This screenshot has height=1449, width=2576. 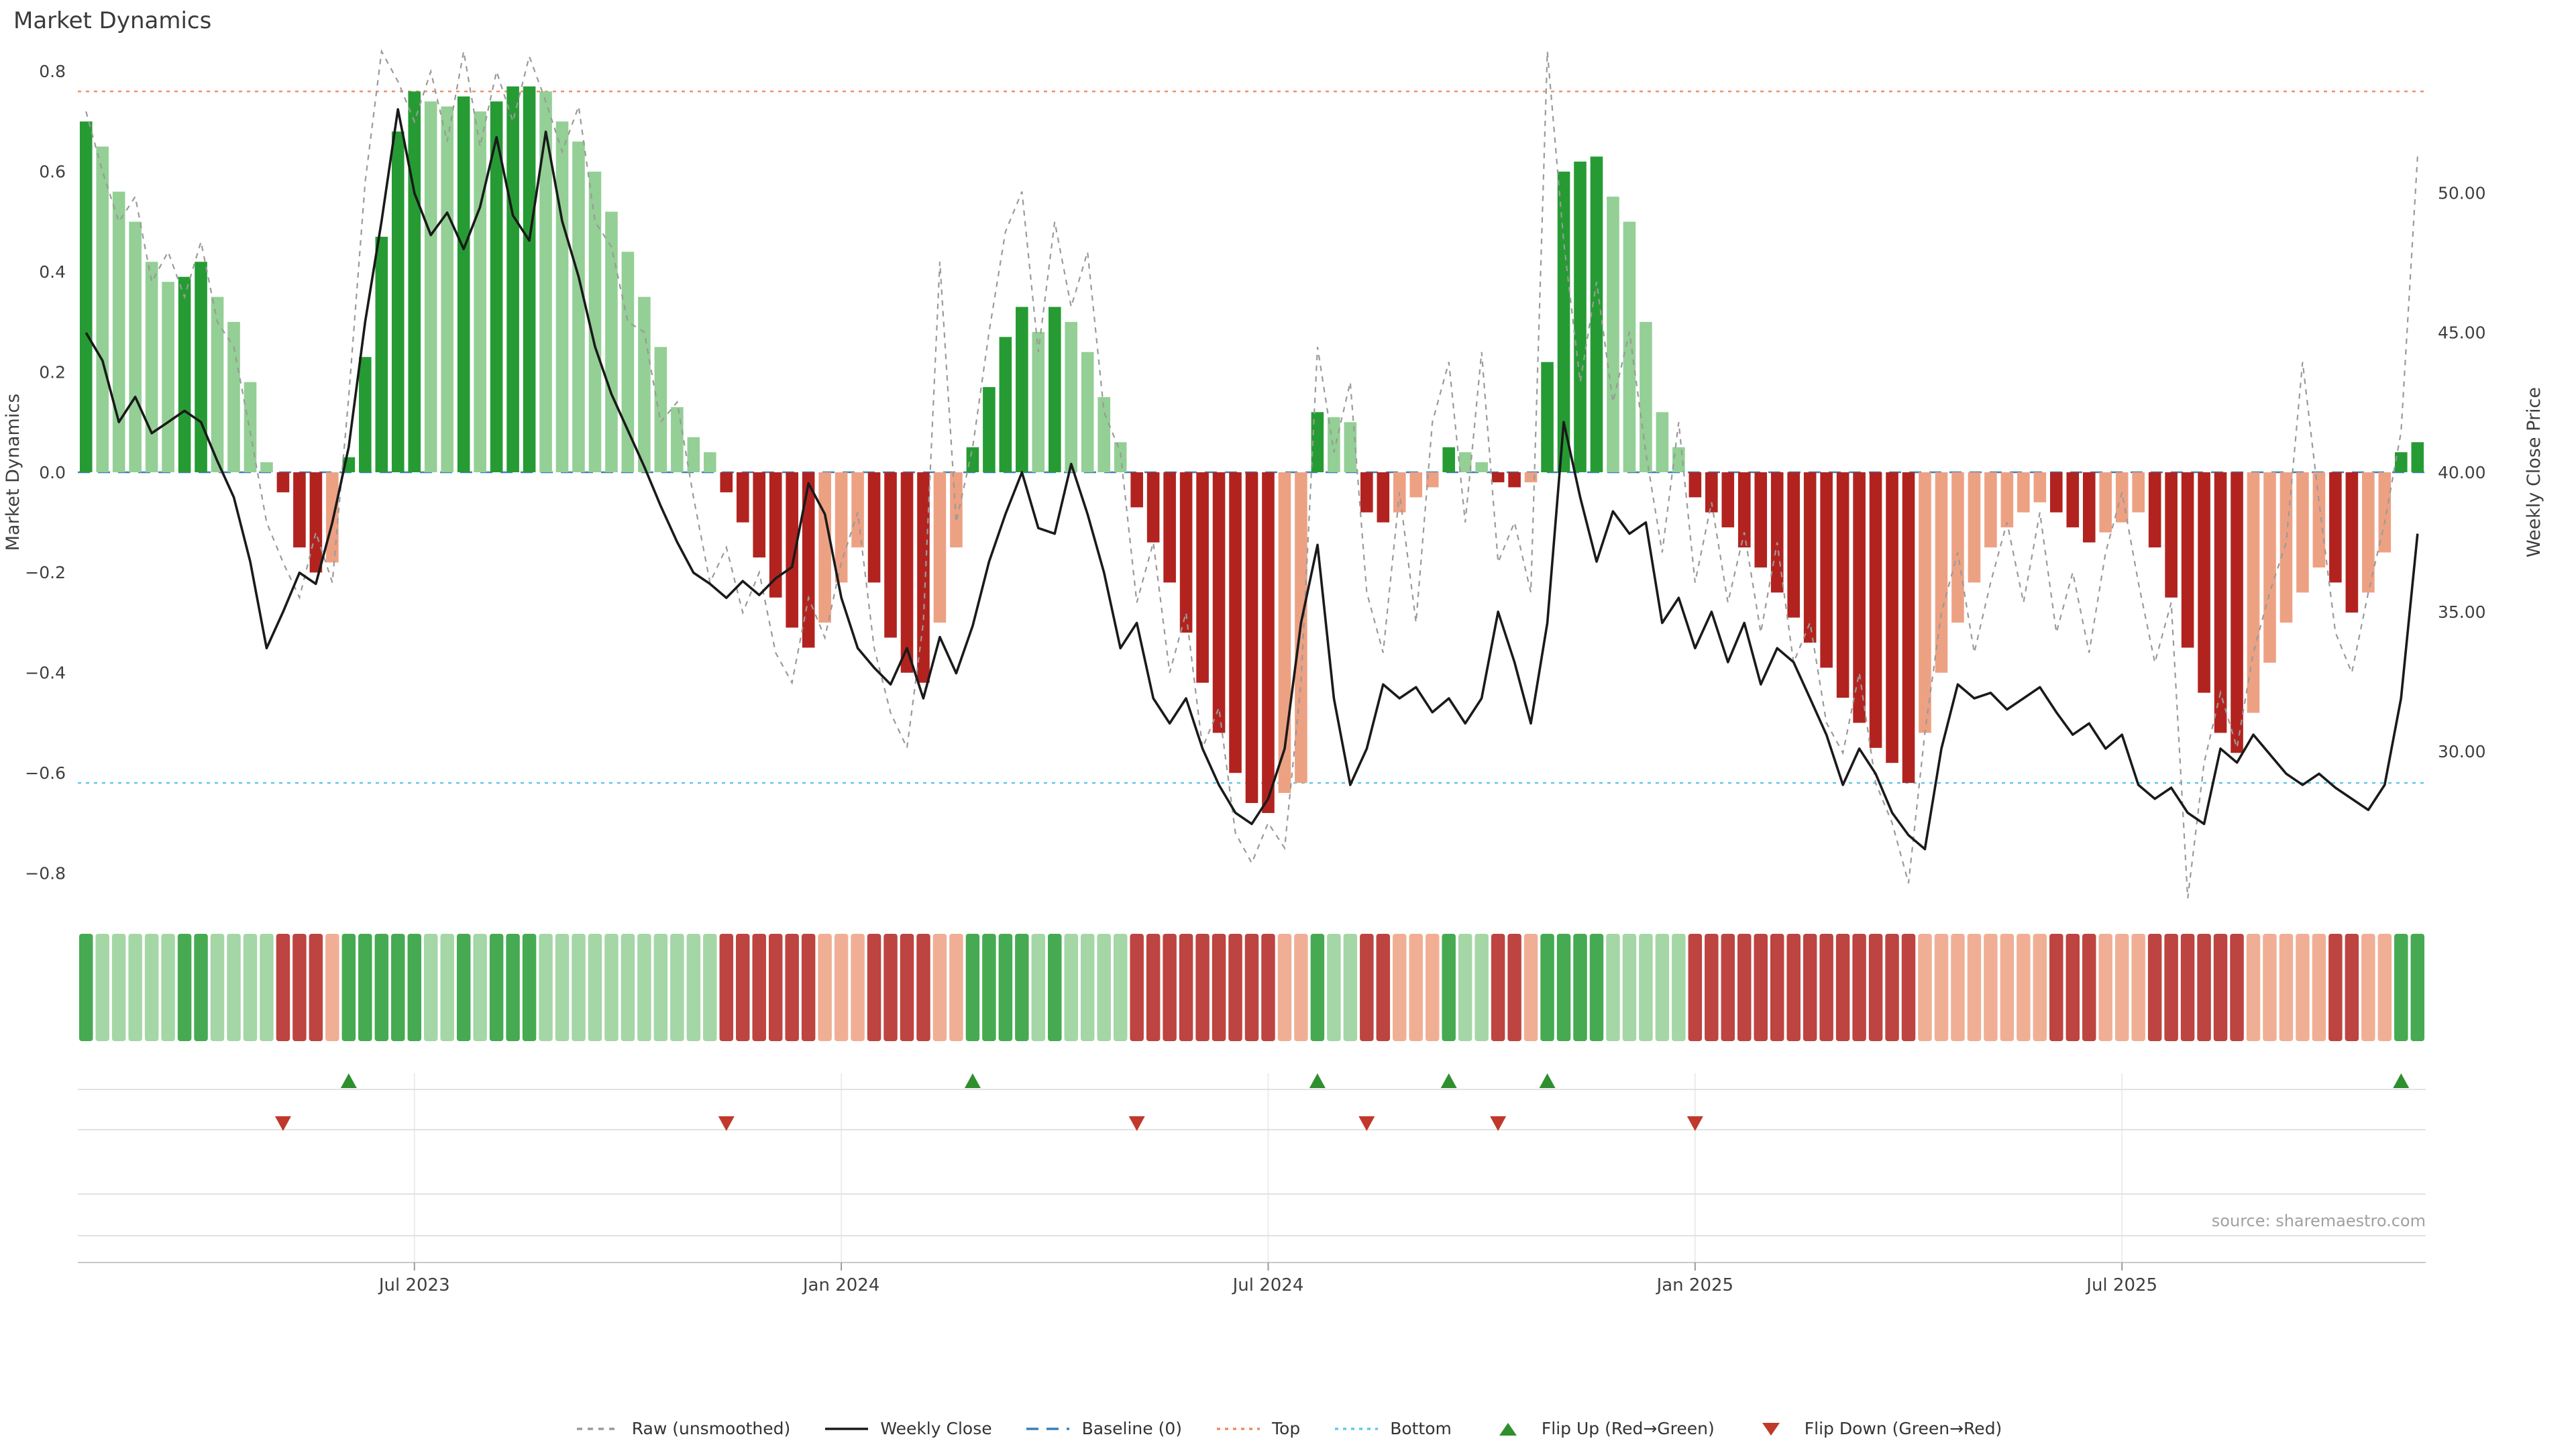 What do you see at coordinates (1392, 1428) in the screenshot?
I see `legend-item: Bottom` at bounding box center [1392, 1428].